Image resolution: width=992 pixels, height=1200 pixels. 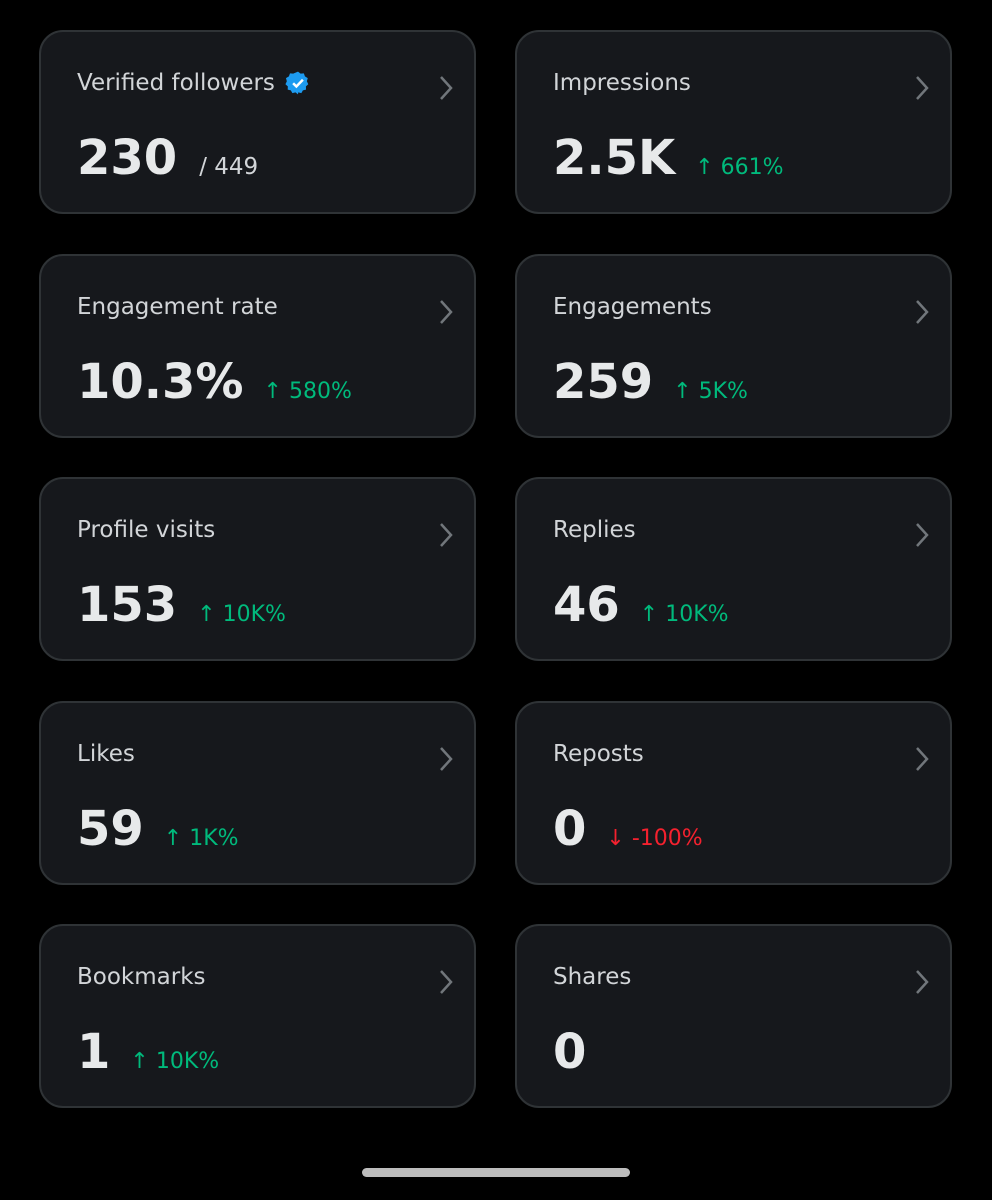 I want to click on card-value-row: 2.5K ↑ 661%, so click(x=668, y=158).